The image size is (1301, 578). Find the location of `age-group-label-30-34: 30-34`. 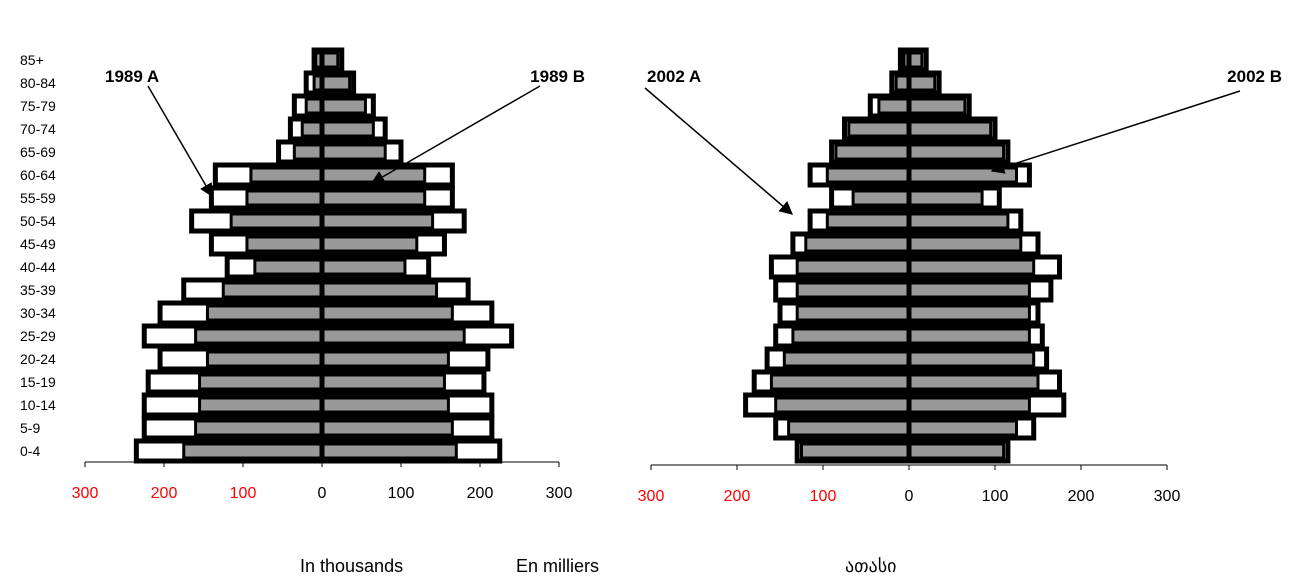

age-group-label-30-34: 30-34 is located at coordinates (38, 313).